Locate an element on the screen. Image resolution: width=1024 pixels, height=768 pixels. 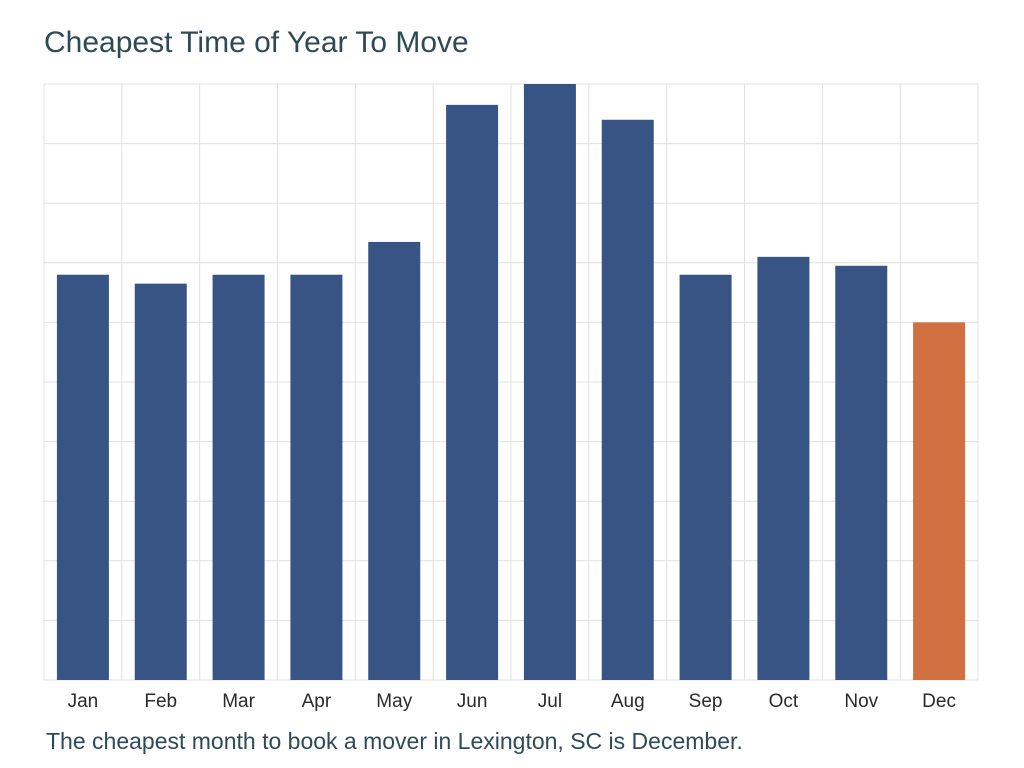
bar-oct is located at coordinates (783, 468).